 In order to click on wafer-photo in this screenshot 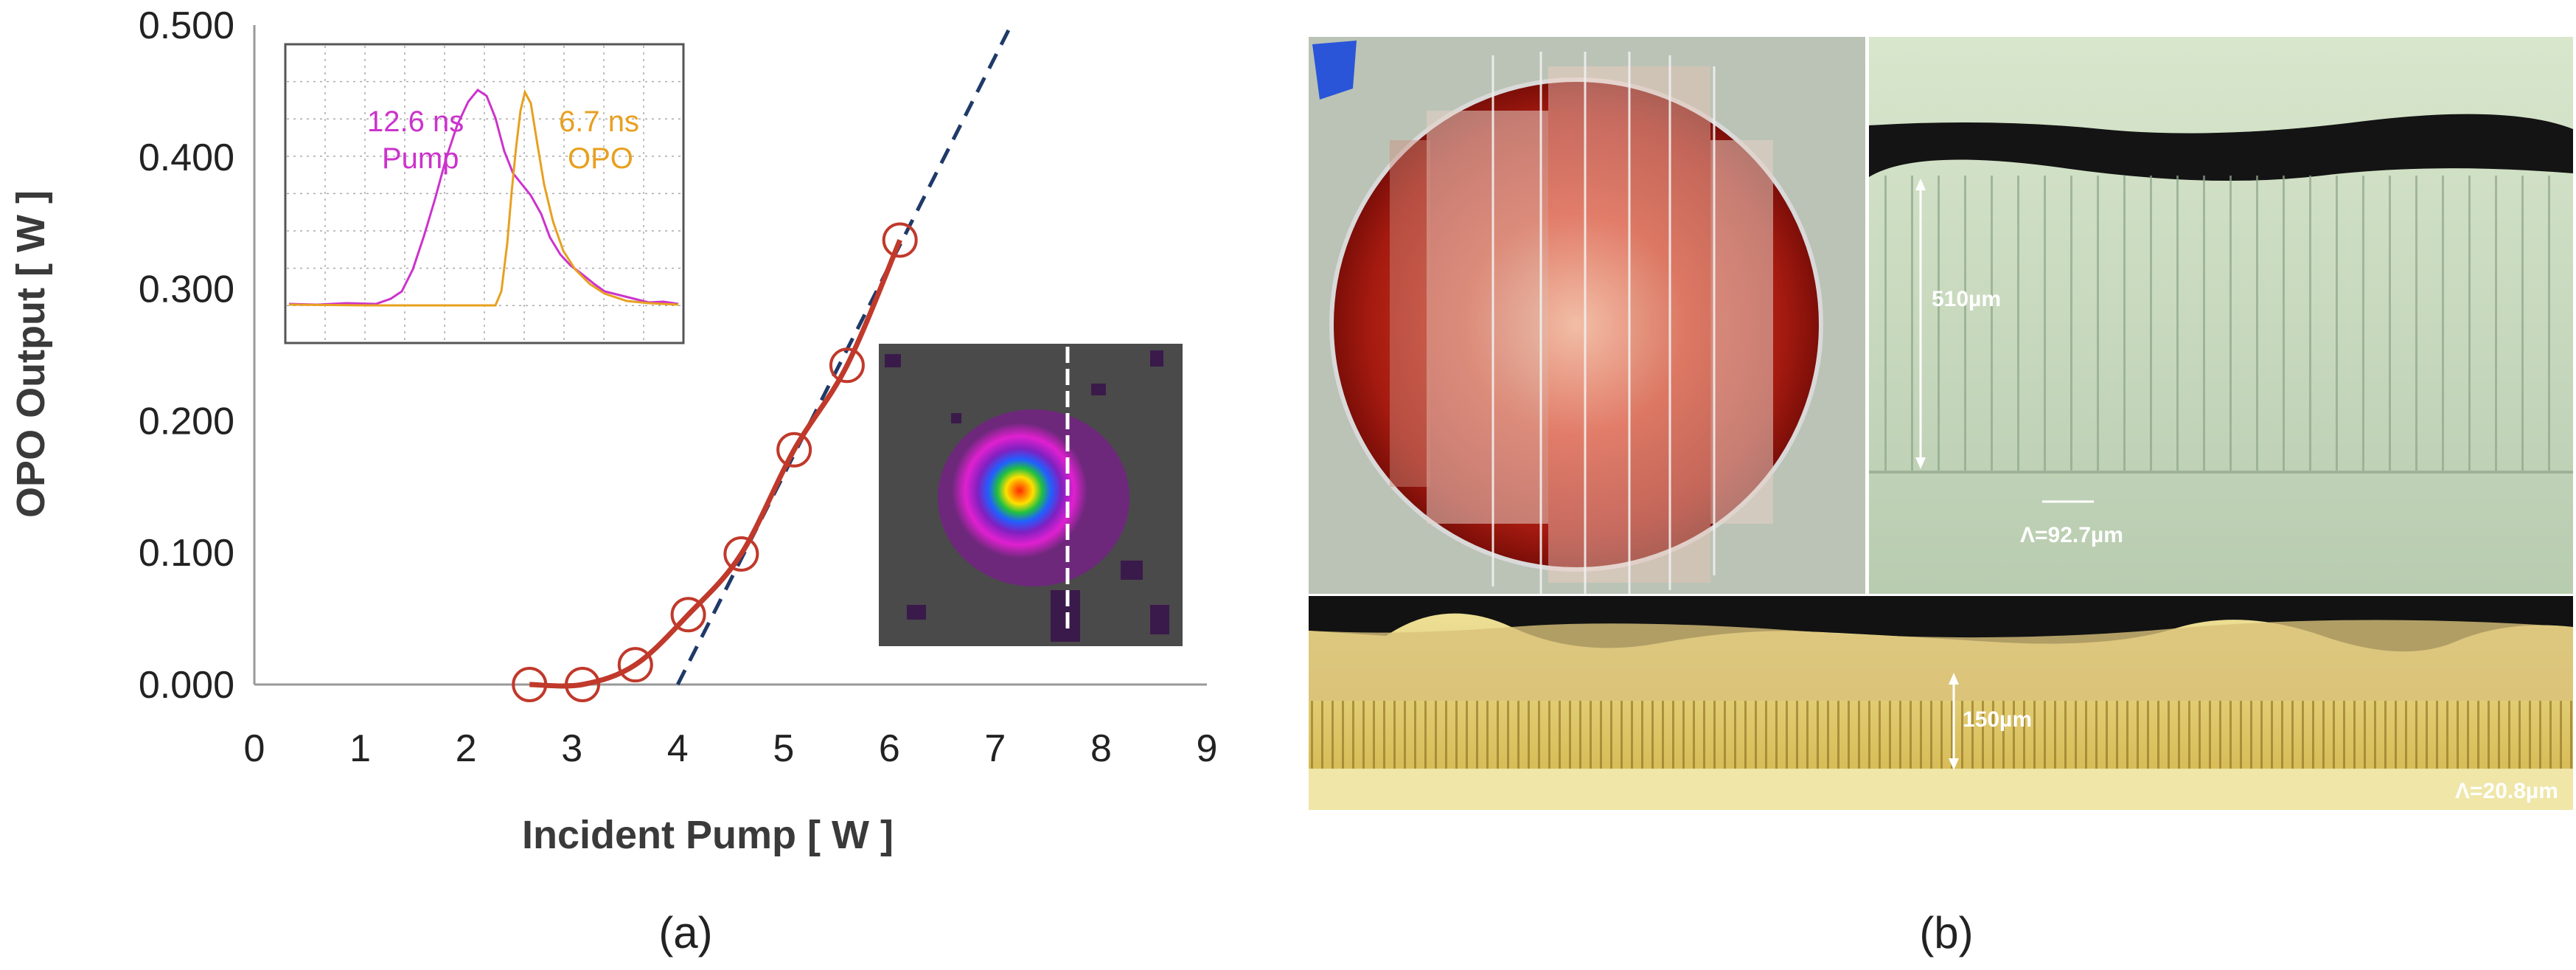, I will do `click(1587, 315)`.